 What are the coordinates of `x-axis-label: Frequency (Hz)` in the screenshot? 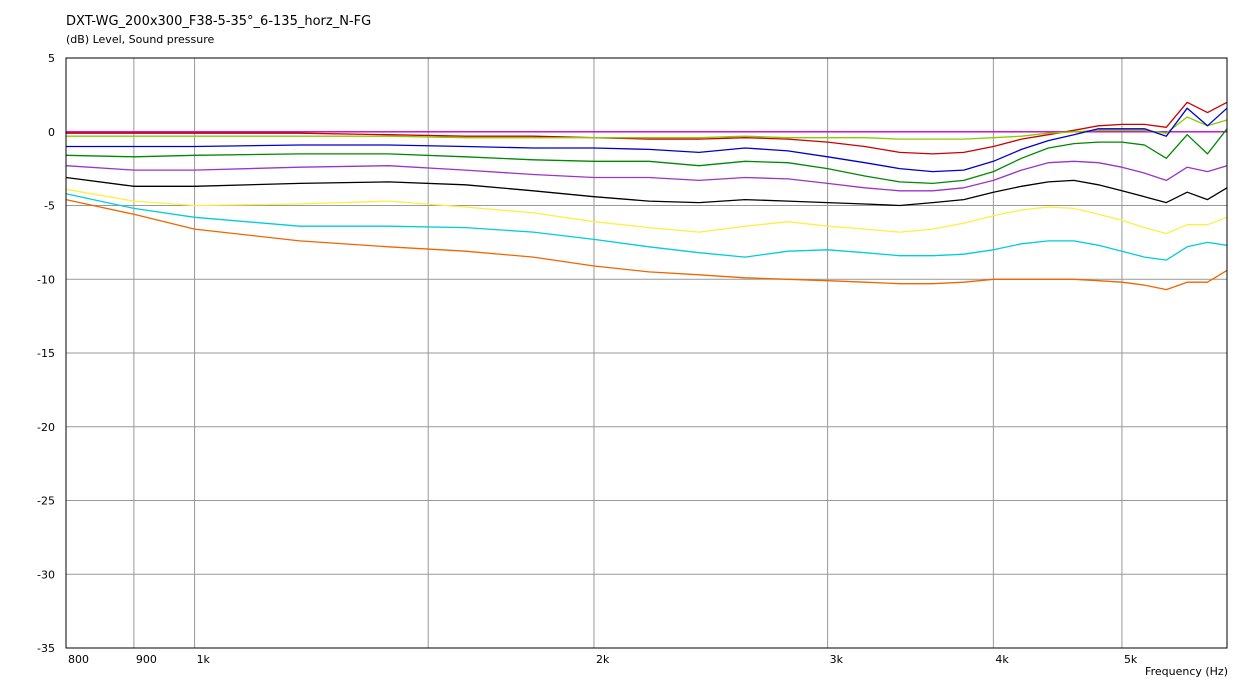 It's located at (1186, 671).